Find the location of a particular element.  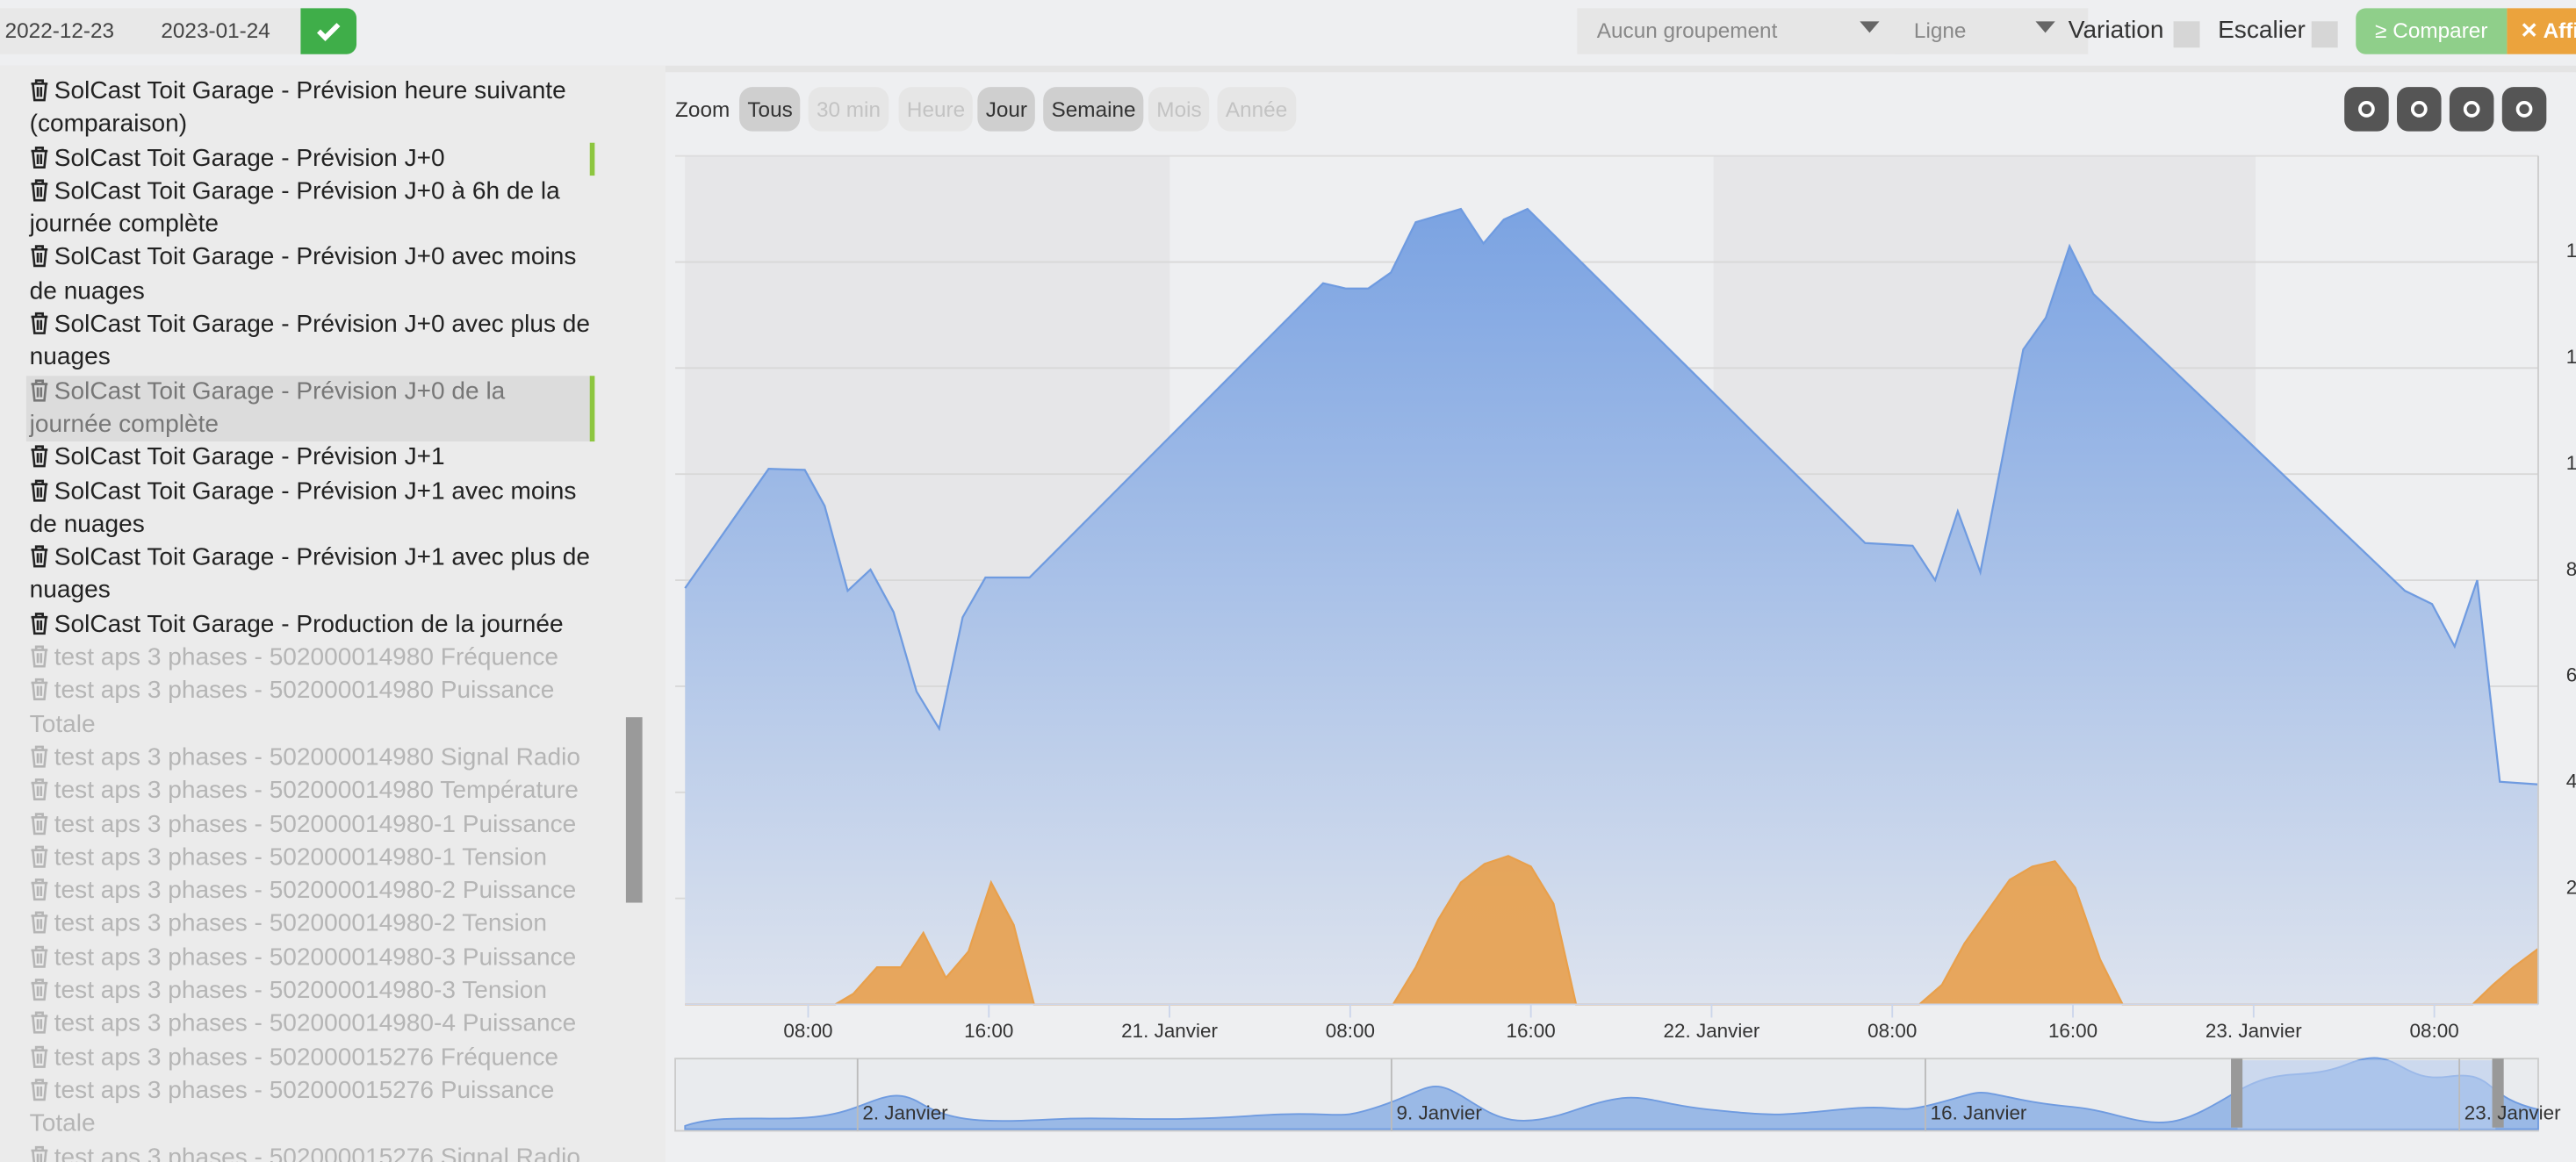

date-to: 2023-01-24 is located at coordinates (215, 30).